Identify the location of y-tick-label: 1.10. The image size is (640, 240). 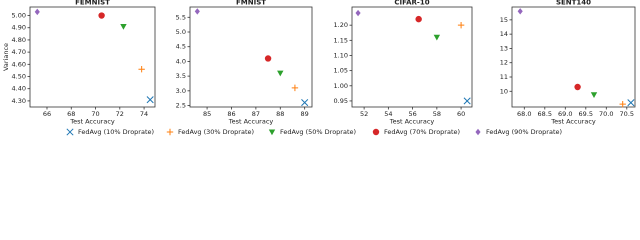
(341, 55).